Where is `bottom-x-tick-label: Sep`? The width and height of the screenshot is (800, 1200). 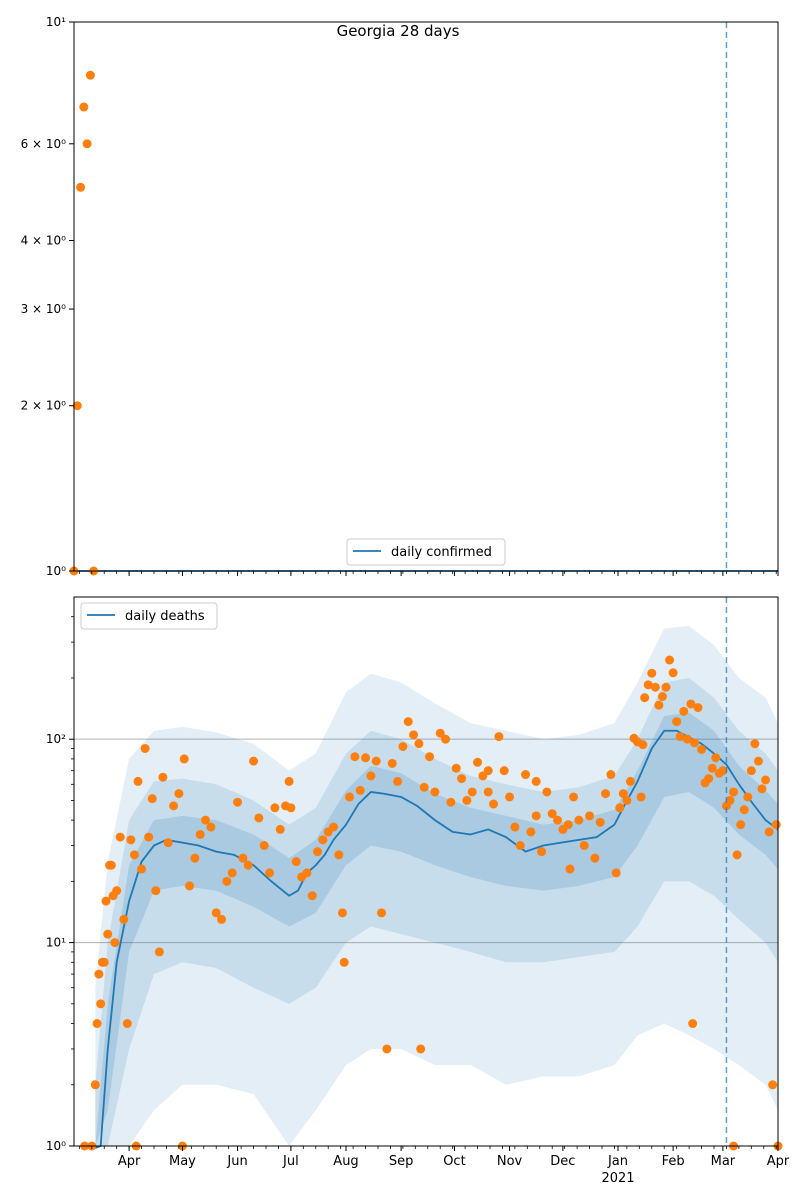 bottom-x-tick-label: Sep is located at coordinates (401, 1161).